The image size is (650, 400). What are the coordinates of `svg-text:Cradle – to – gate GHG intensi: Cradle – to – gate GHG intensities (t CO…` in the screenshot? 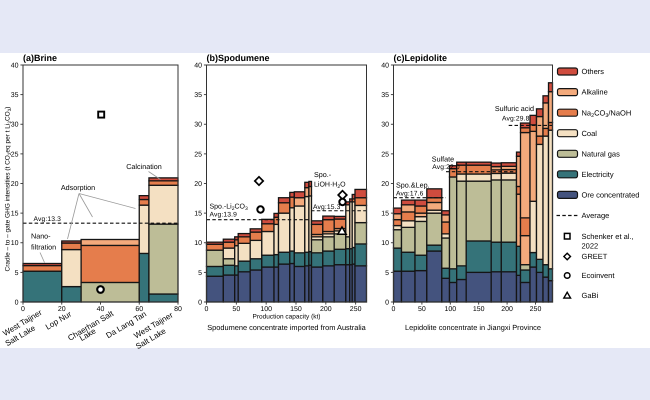 It's located at (9, 189).